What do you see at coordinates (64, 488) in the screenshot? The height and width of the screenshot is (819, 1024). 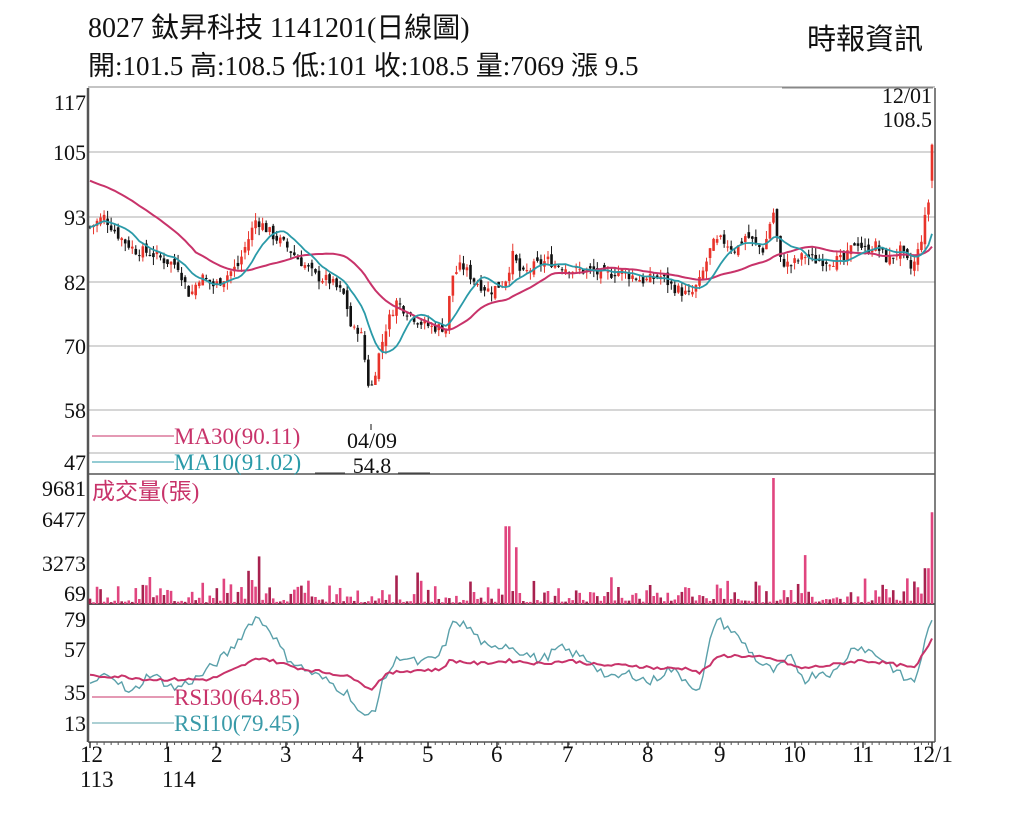 I see `svg-text: 9681` at bounding box center [64, 488].